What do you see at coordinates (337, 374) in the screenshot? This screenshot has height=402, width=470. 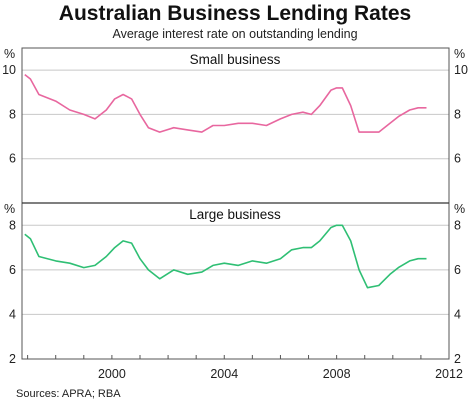 I see `x-tick-label: 2008` at bounding box center [337, 374].